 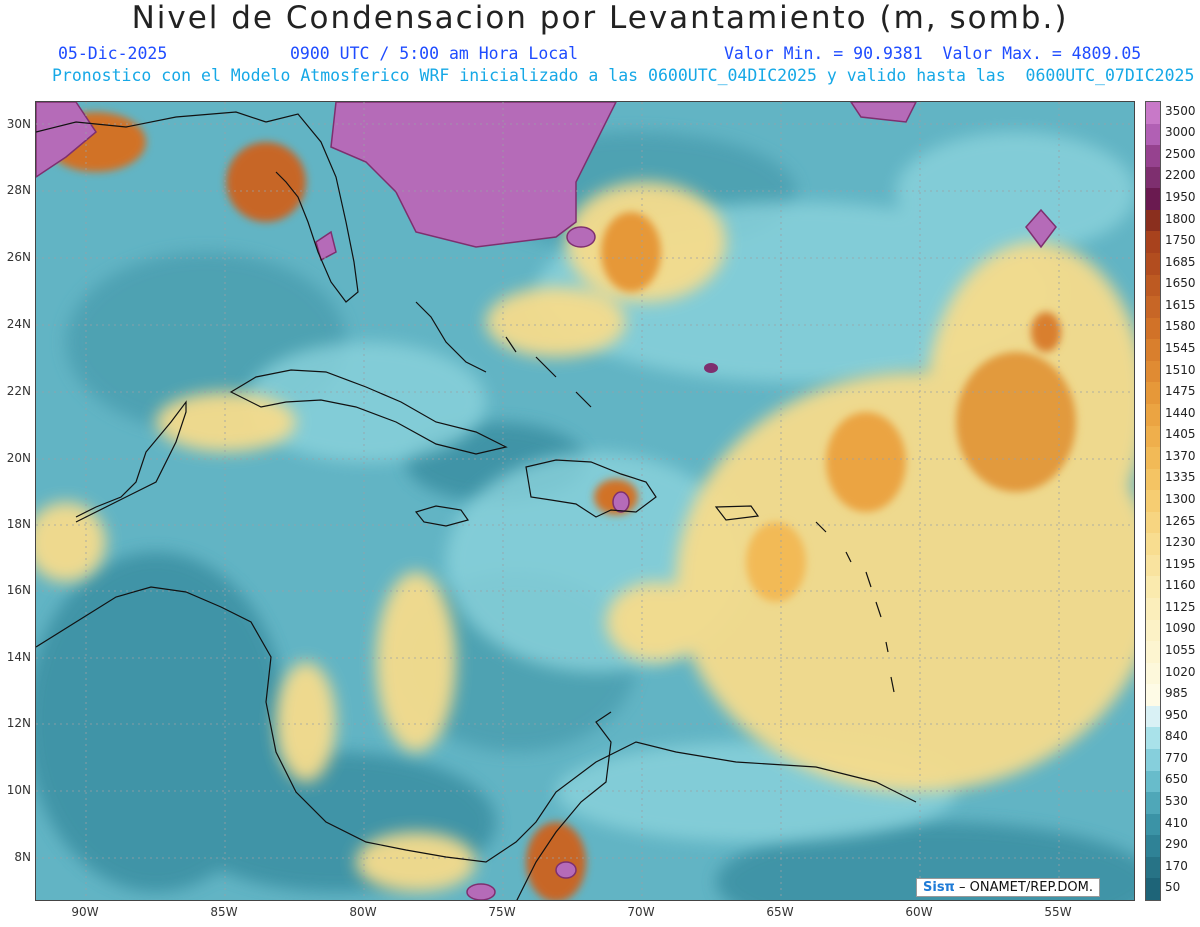 What do you see at coordinates (641, 912) in the screenshot?
I see `lon-label: 70W` at bounding box center [641, 912].